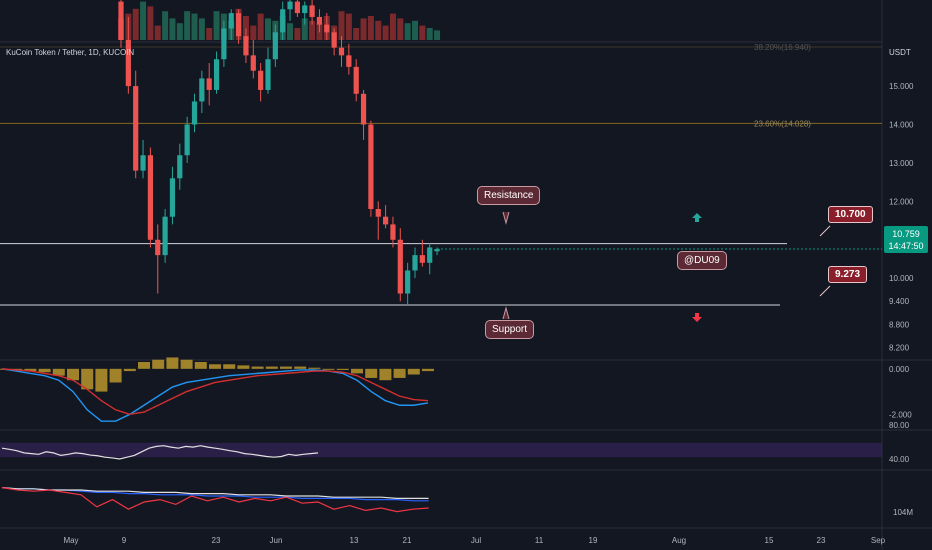 The height and width of the screenshot is (550, 932). What do you see at coordinates (679, 540) in the screenshot?
I see `time-tick: Aug` at bounding box center [679, 540].